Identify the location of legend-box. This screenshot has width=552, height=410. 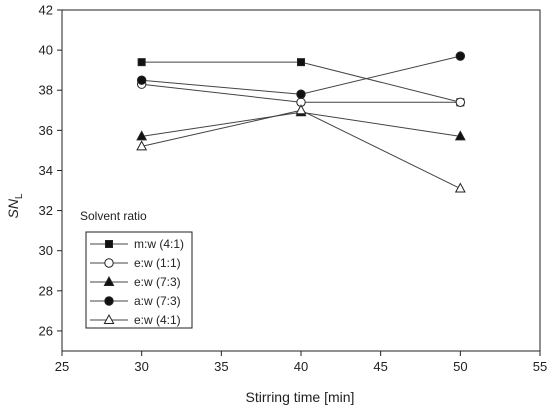
(139, 280).